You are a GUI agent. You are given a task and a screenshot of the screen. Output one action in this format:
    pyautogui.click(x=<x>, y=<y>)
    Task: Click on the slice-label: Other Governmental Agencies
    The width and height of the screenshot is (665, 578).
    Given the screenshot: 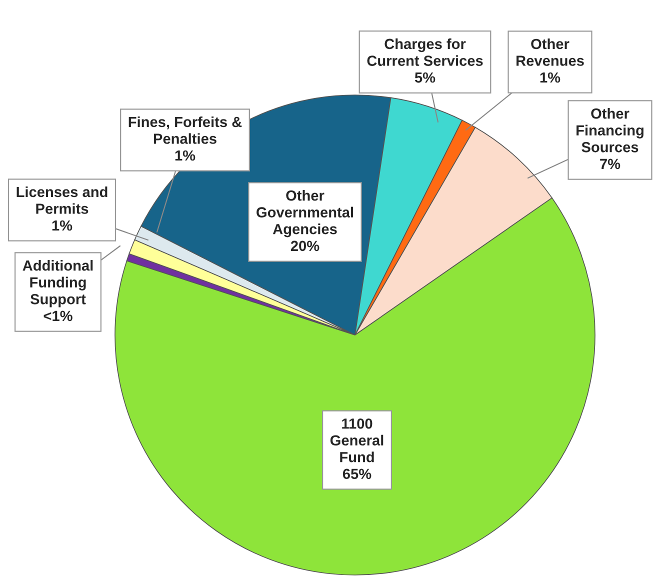 What is the action you would take?
    pyautogui.click(x=304, y=214)
    